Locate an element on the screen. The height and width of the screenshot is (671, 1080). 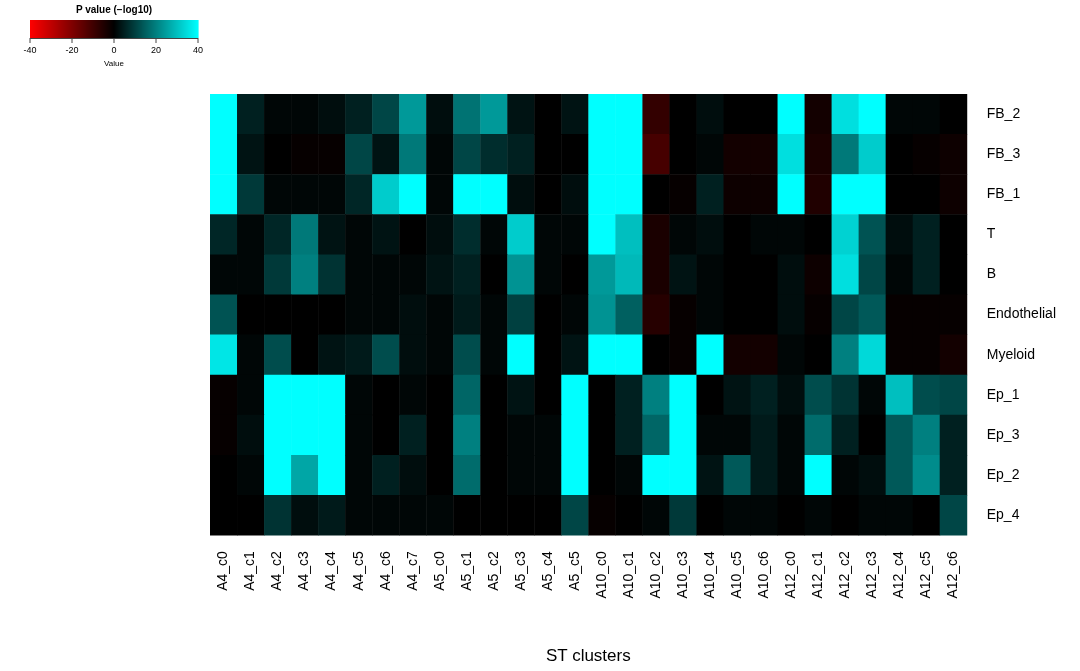
y-tick-label: Myeloid is located at coordinates (1010, 353).